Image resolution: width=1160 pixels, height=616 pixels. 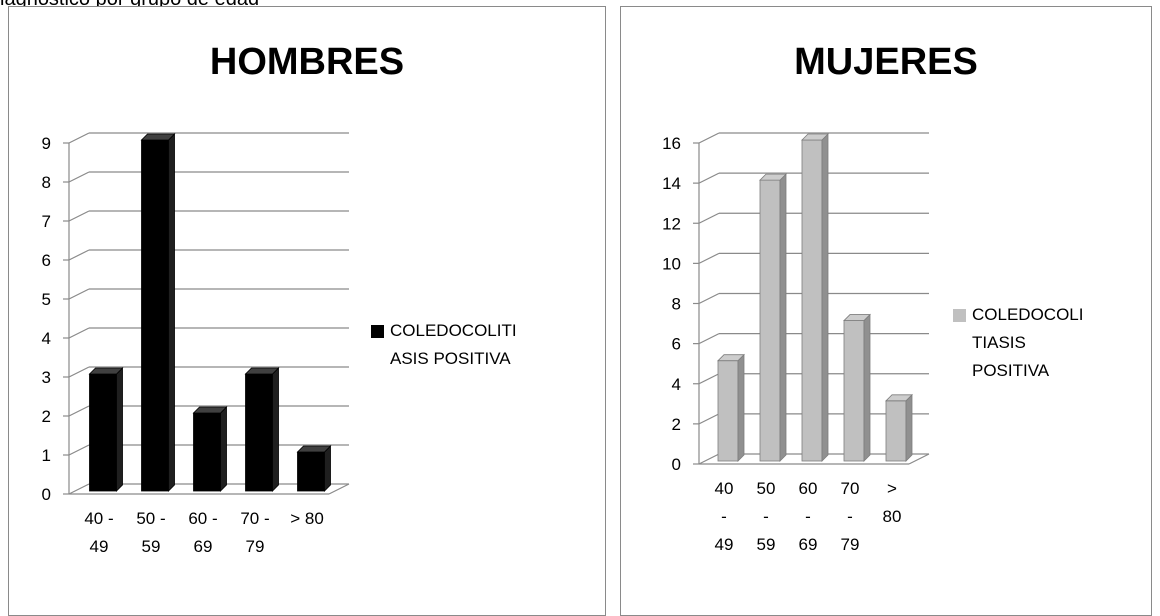 I want to click on y-tick-labels: 0 2 4 6 8 10 12 14 16, so click(x=680, y=304).